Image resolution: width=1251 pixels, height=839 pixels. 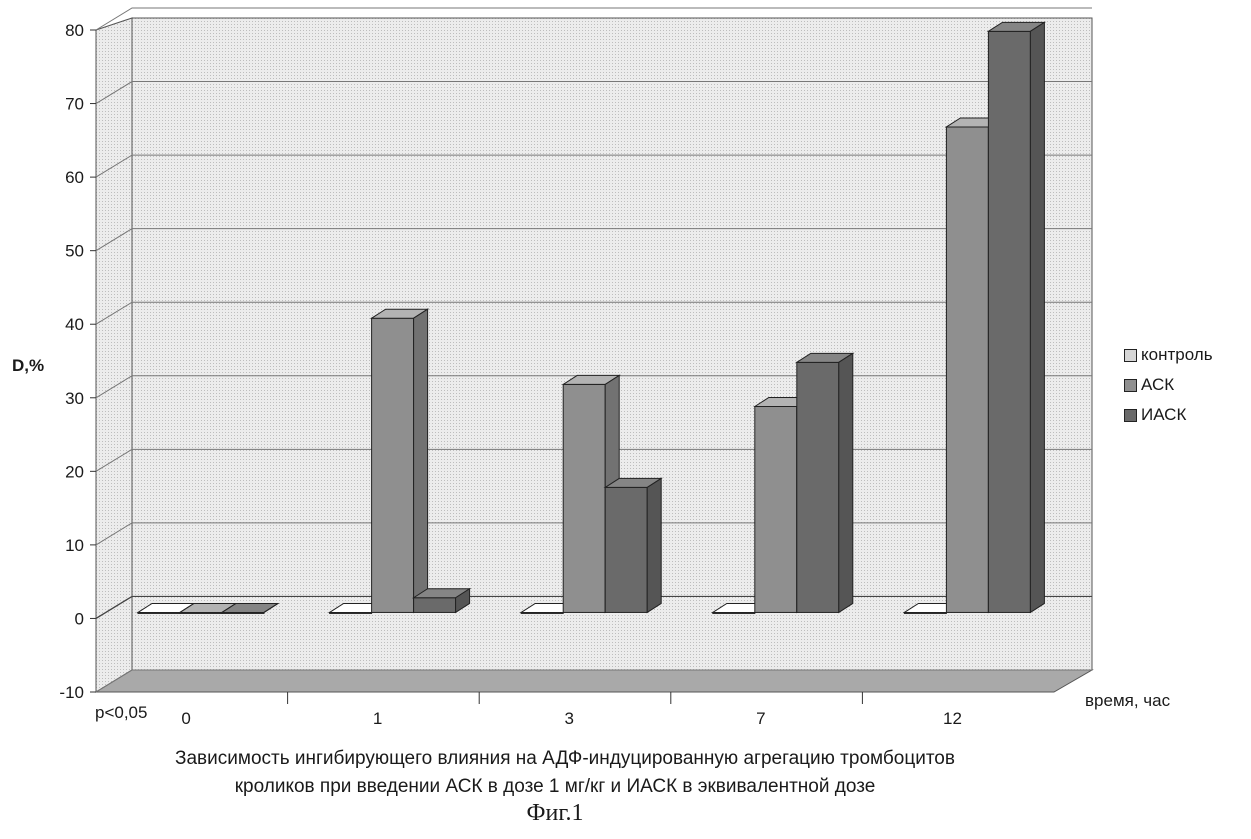 I want to click on y-tick-label: 80, so click(x=74, y=30).